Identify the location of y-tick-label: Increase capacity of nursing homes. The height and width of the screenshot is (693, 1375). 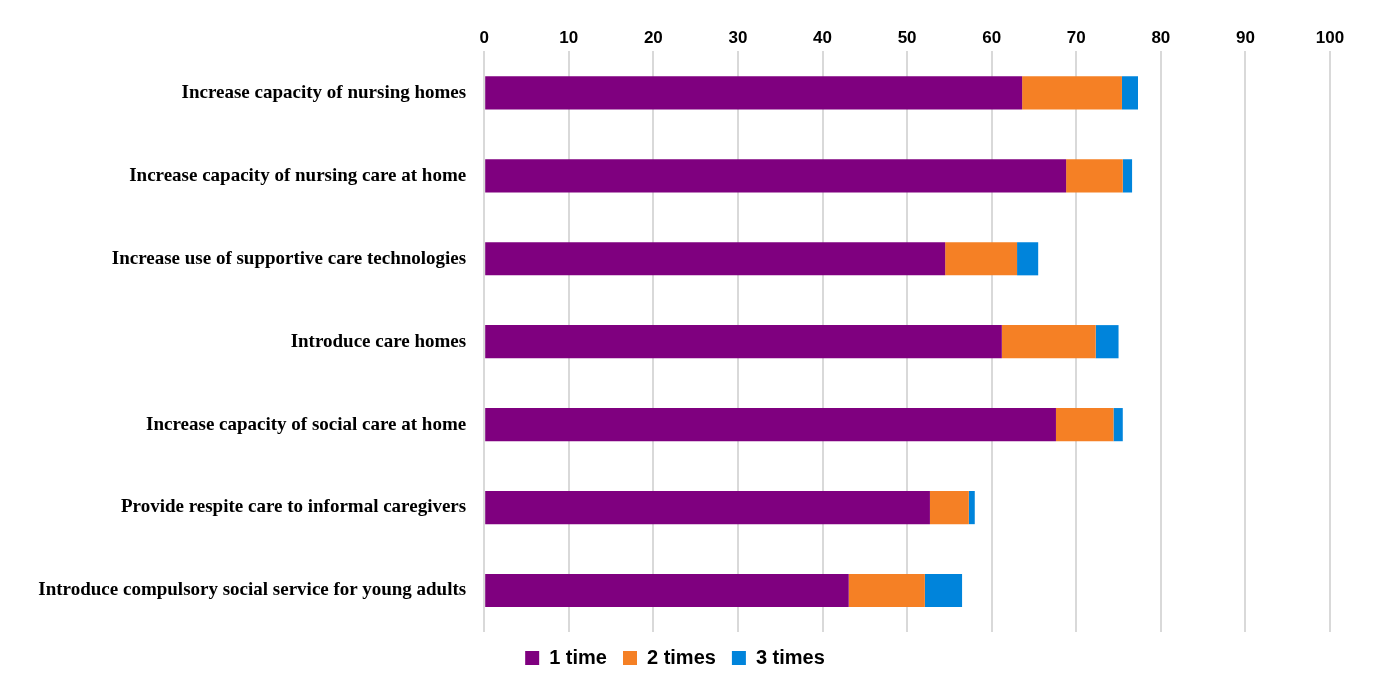
(324, 91).